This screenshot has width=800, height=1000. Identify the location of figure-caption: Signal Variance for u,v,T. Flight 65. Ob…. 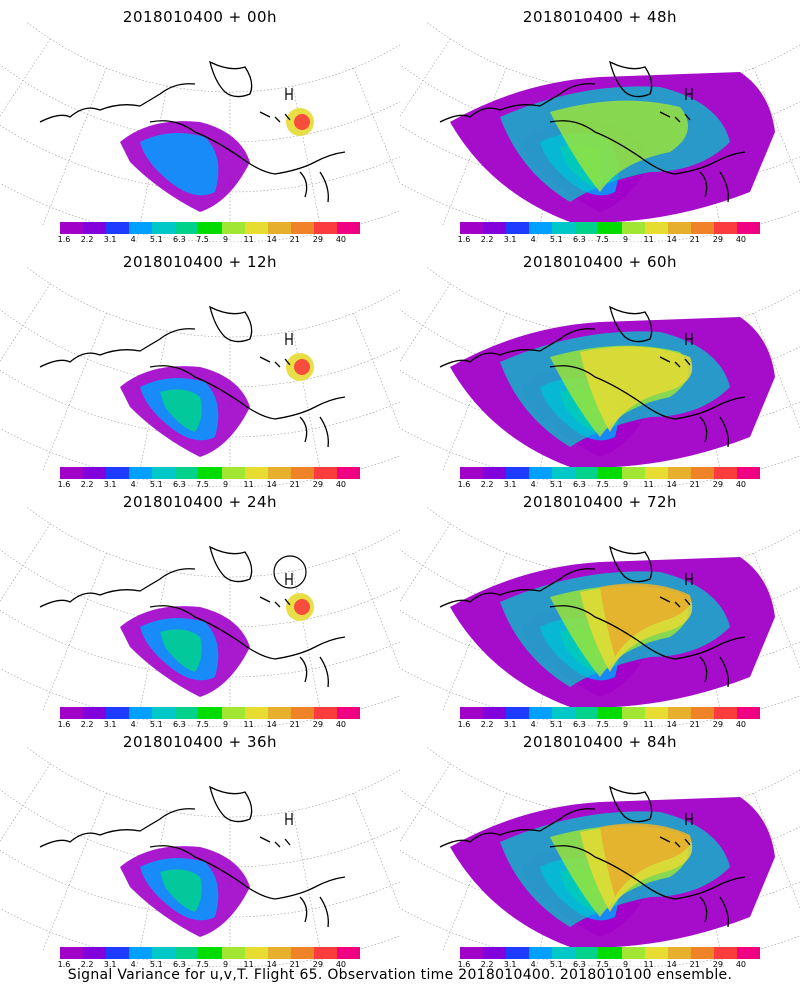
(400, 975).